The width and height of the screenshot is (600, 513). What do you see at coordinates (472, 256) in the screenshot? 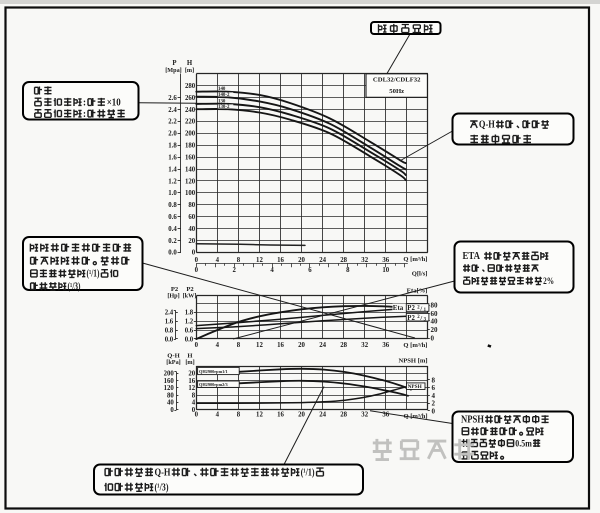
I see `svg-text: ETA` at bounding box center [472, 256].